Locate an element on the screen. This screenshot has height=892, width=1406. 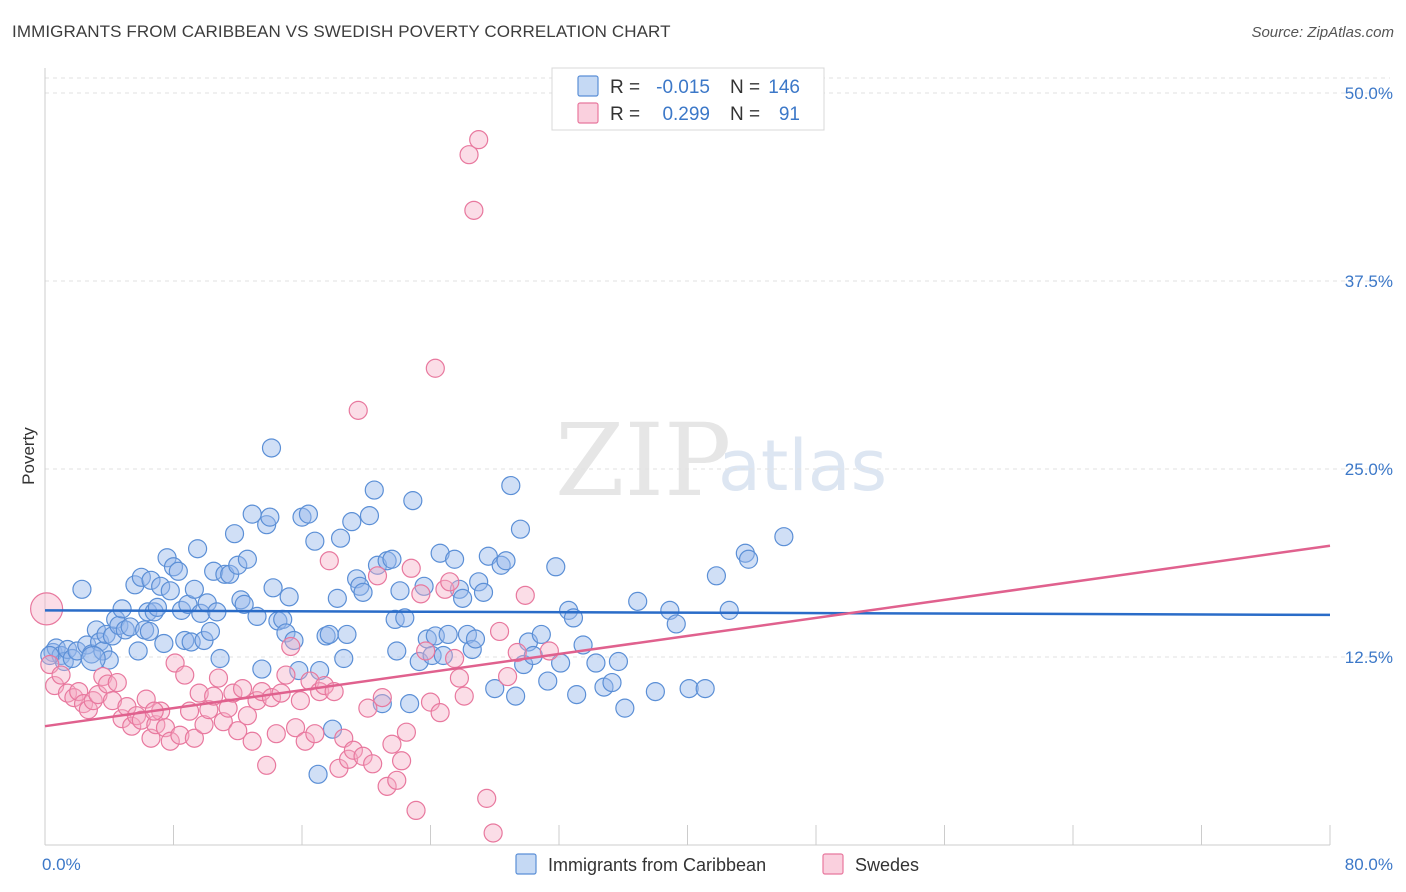
x-tick-labels: 0.0% 80.0% is located at coordinates (717, 864).